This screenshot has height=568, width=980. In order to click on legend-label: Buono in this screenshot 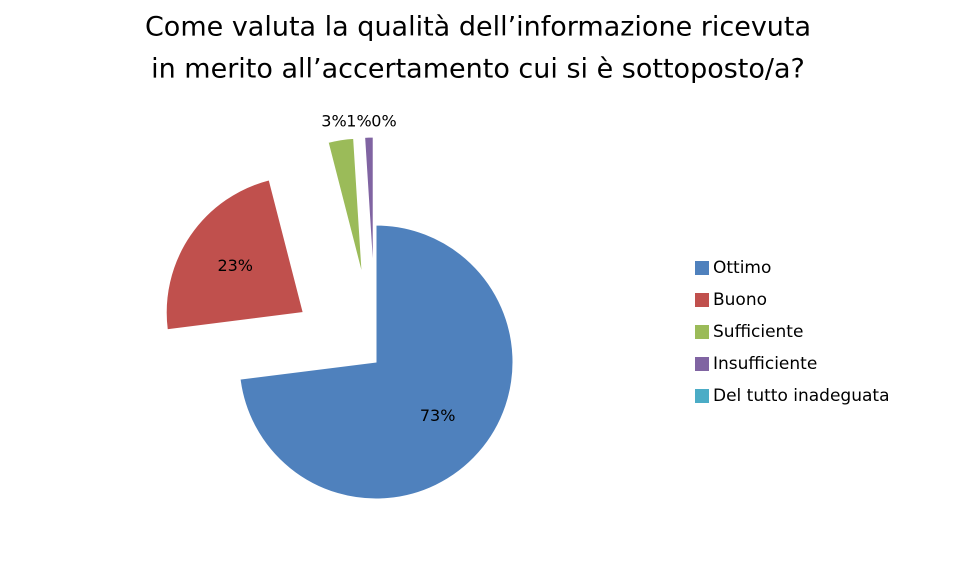, I will do `click(740, 300)`.